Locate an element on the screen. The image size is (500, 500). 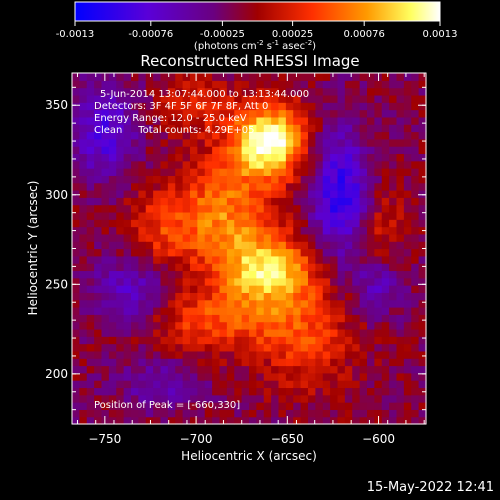
colorbar-units: (photons cm-2 s-1 asec-2) is located at coordinates (255, 45).